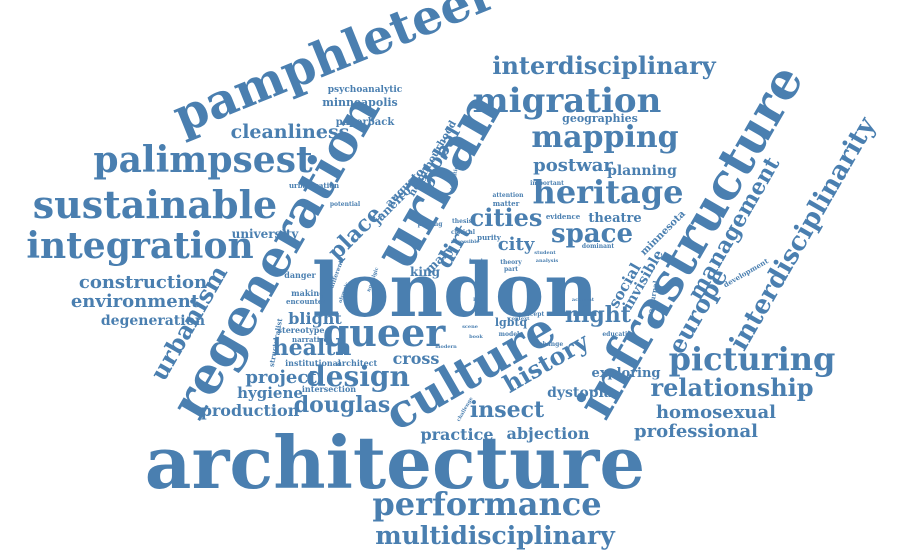  What do you see at coordinates (365, 90) in the screenshot?
I see `word-psychoanalytic: psychoanalytic` at bounding box center [365, 90].